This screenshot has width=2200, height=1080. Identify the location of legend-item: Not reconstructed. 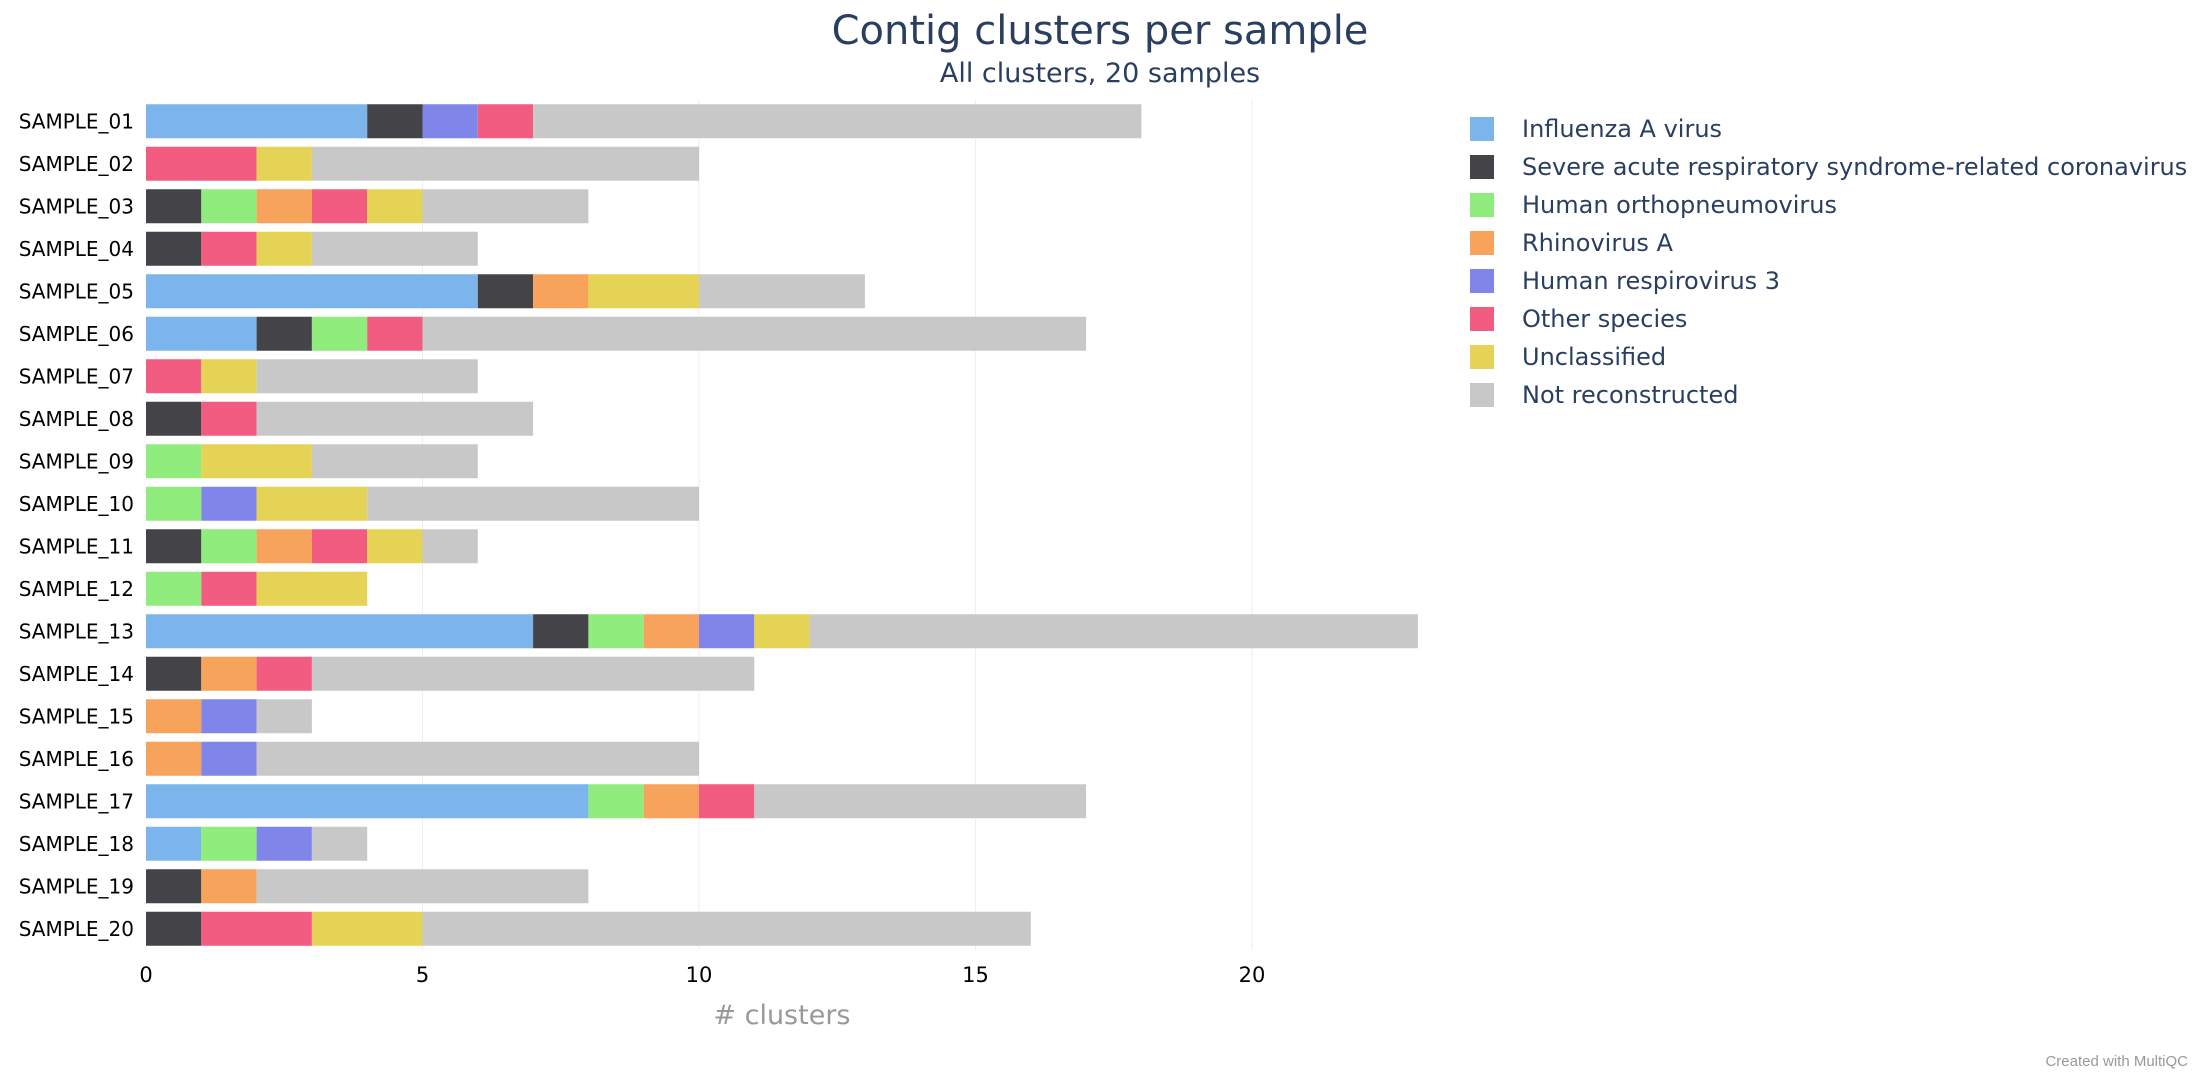
(1828, 395).